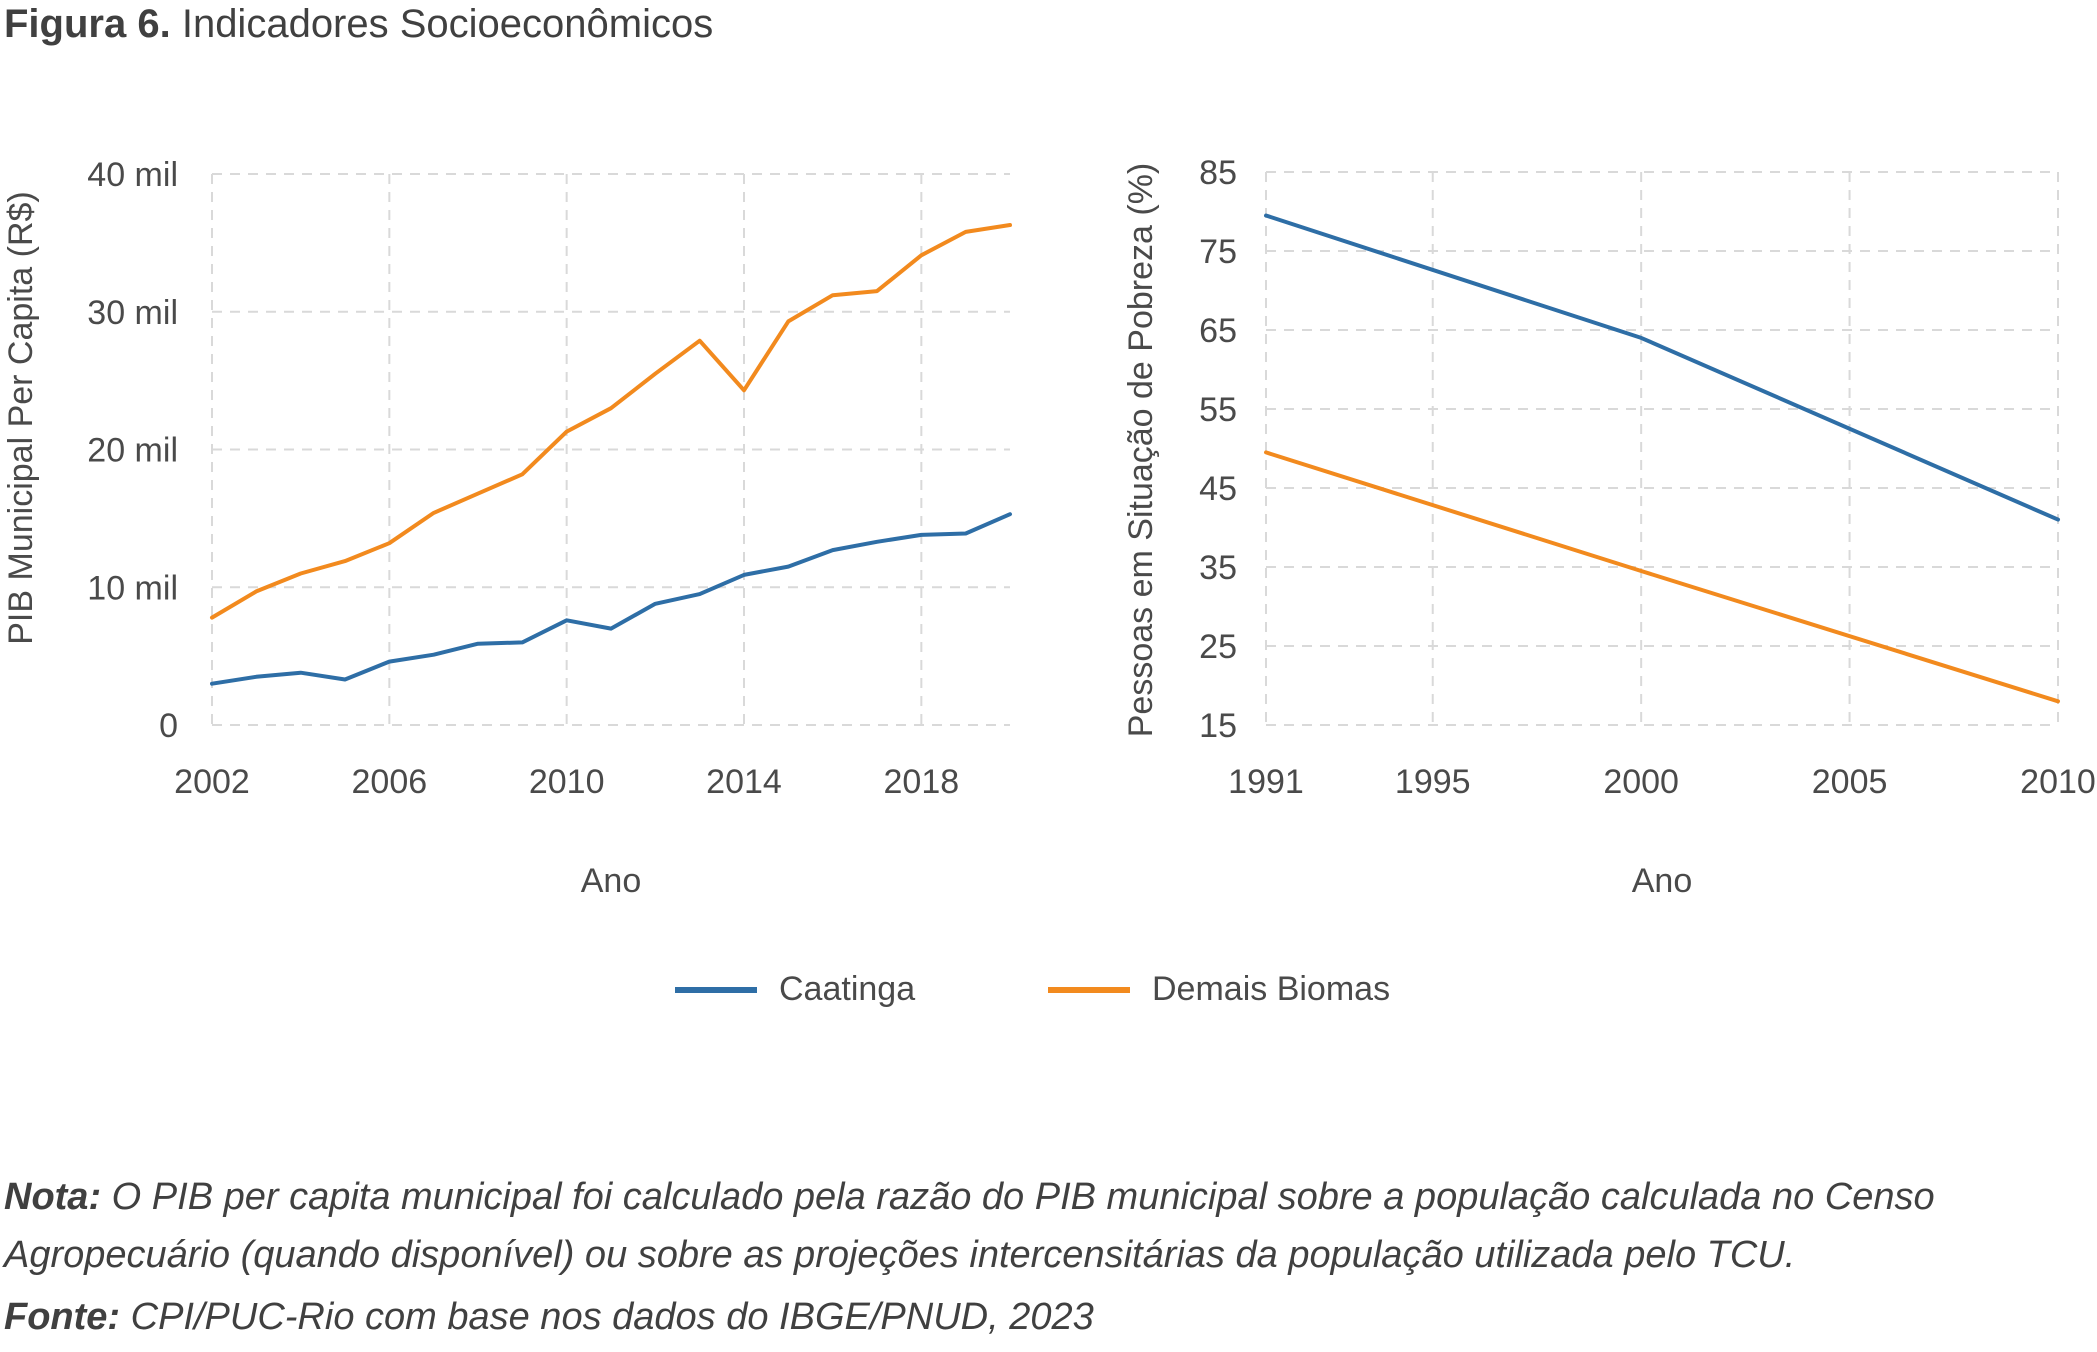  Describe the element at coordinates (1271, 989) in the screenshot. I see `legend-label-demais-biomas: Demais Biomas` at that location.